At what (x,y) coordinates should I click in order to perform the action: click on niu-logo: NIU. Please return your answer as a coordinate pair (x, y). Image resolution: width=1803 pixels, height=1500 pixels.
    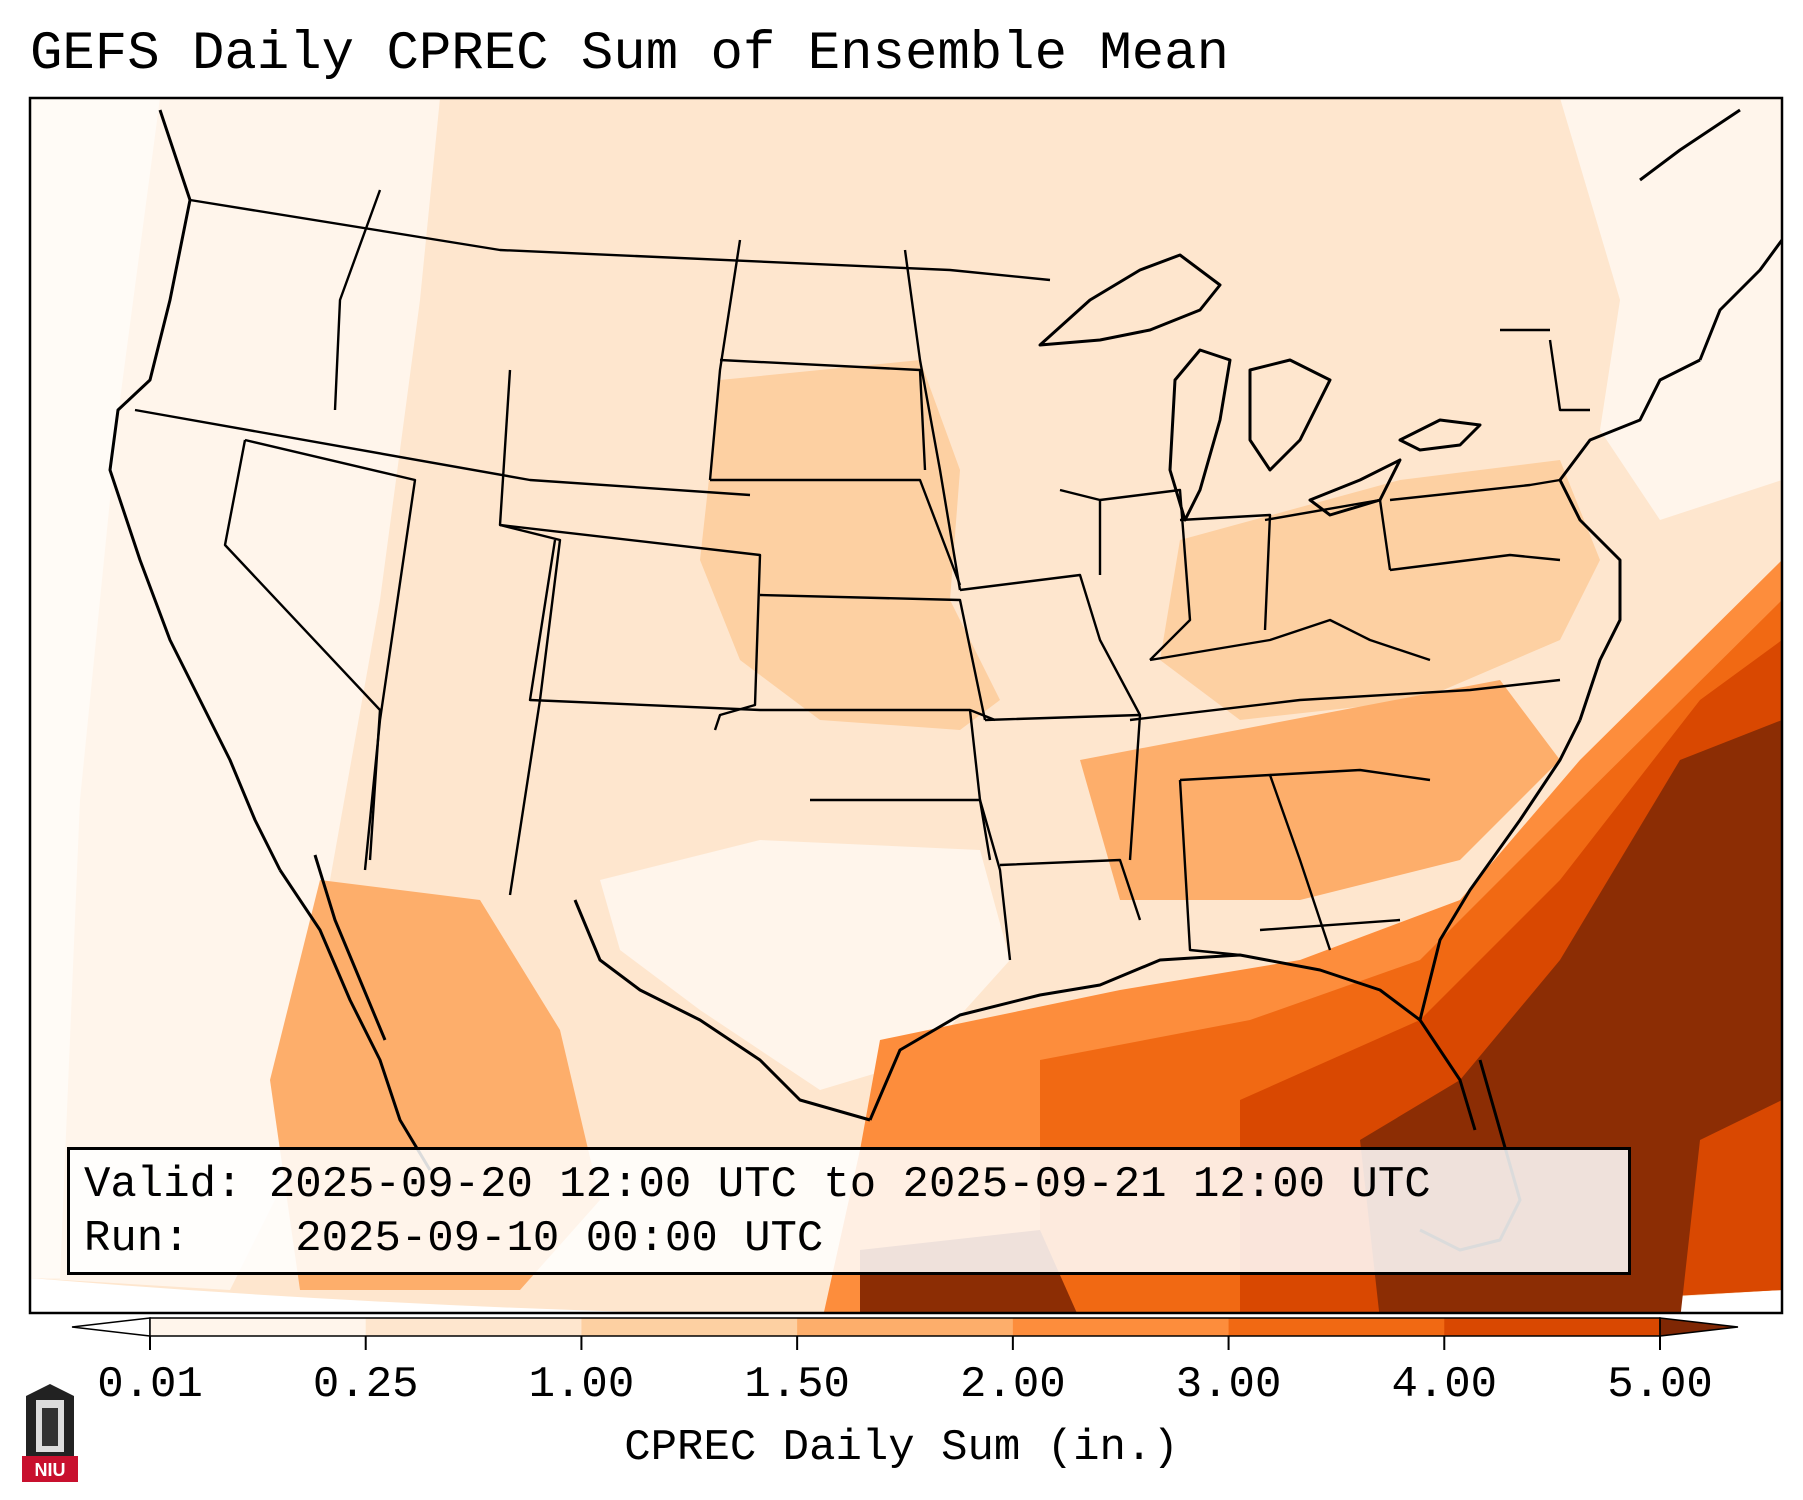
    Looking at the image, I should click on (50, 1432).